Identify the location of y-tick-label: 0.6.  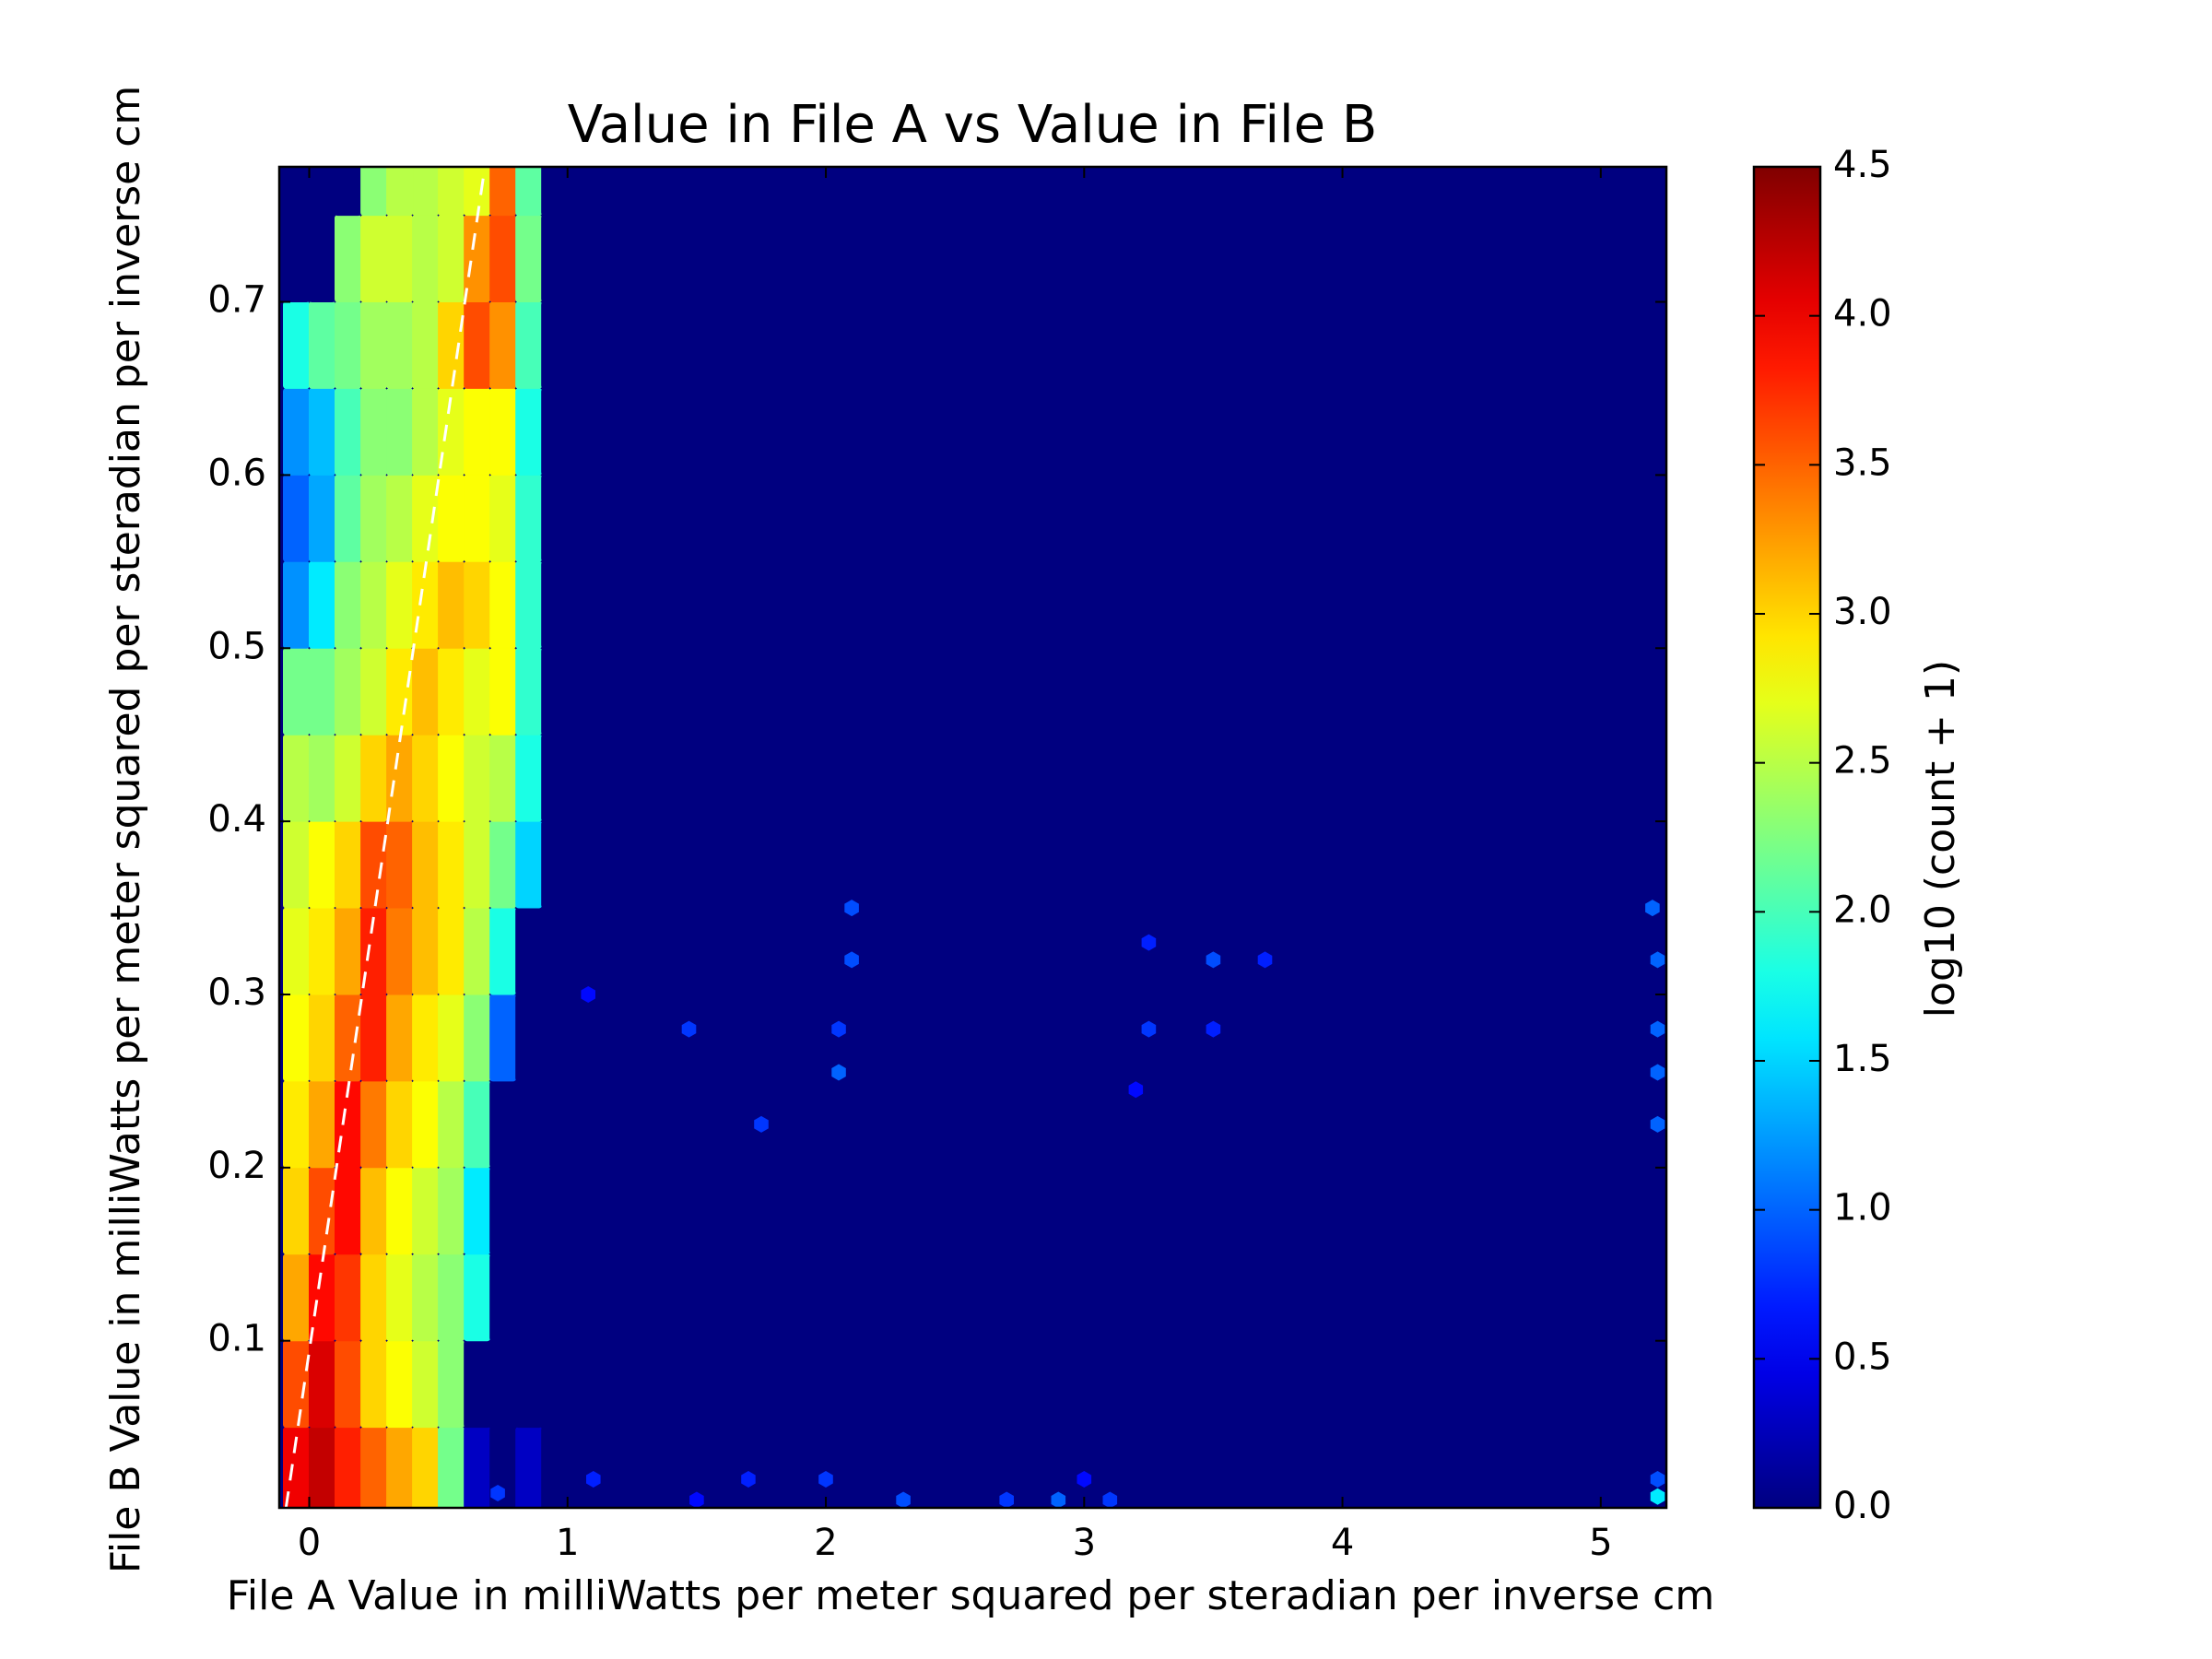
(236, 473).